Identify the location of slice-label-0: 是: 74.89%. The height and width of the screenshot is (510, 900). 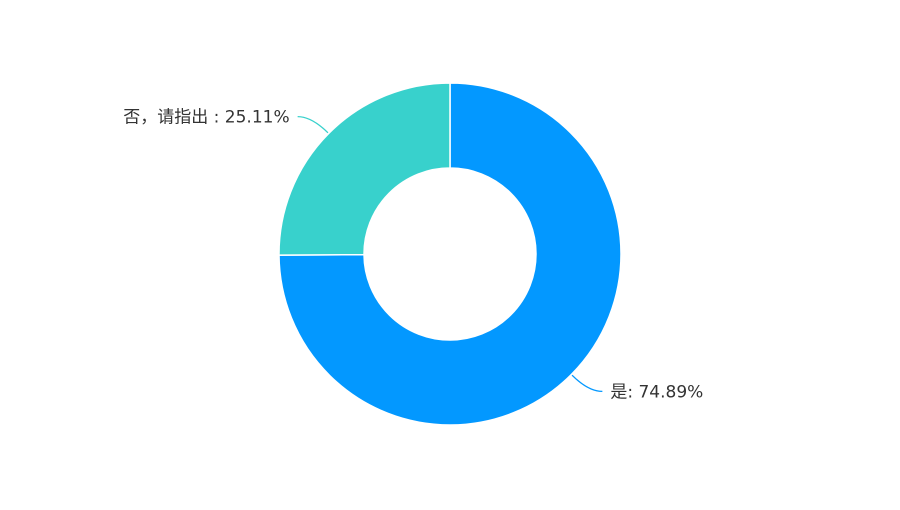
(656, 392).